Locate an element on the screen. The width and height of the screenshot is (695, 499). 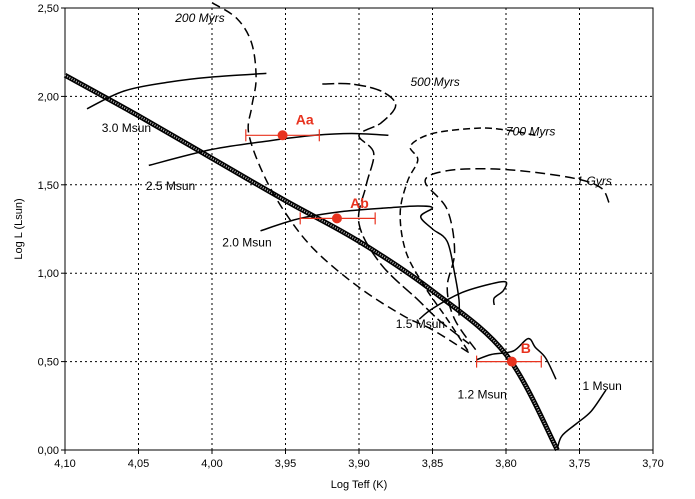
x-tick-labels: 4,10 4,05 4,00 3,95 3,90 3,85 3,80 3,75 3,70 is located at coordinates (359, 460).